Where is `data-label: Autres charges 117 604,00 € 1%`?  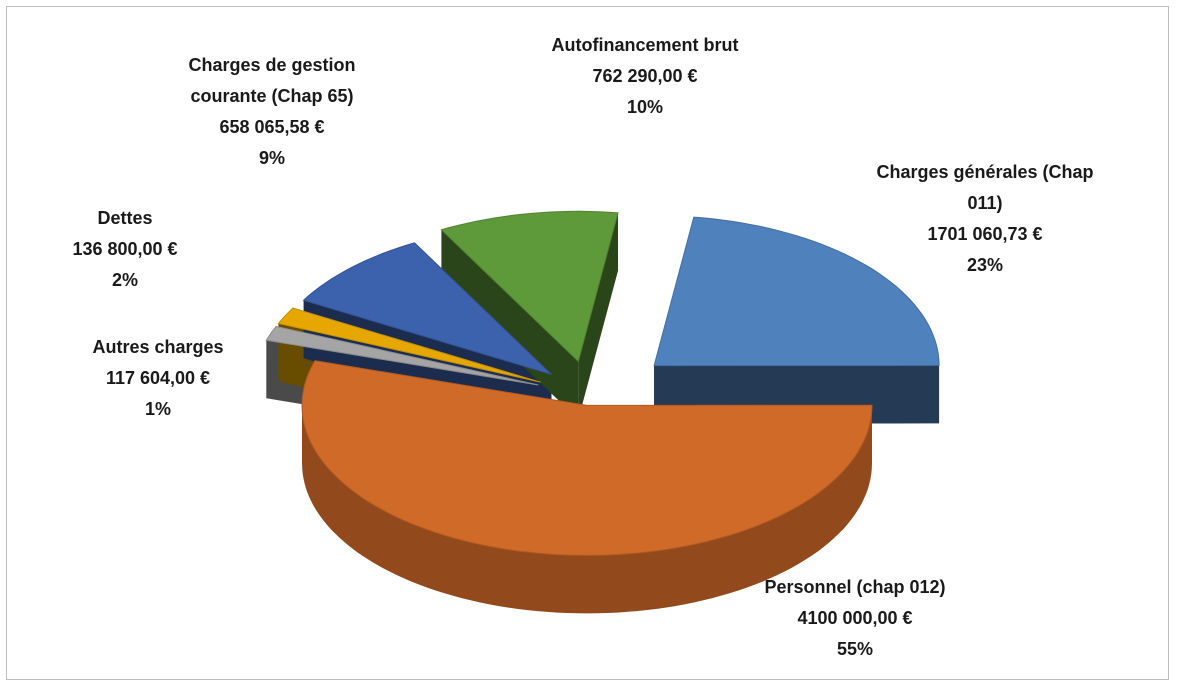 data-label: Autres charges 117 604,00 € 1% is located at coordinates (158, 378).